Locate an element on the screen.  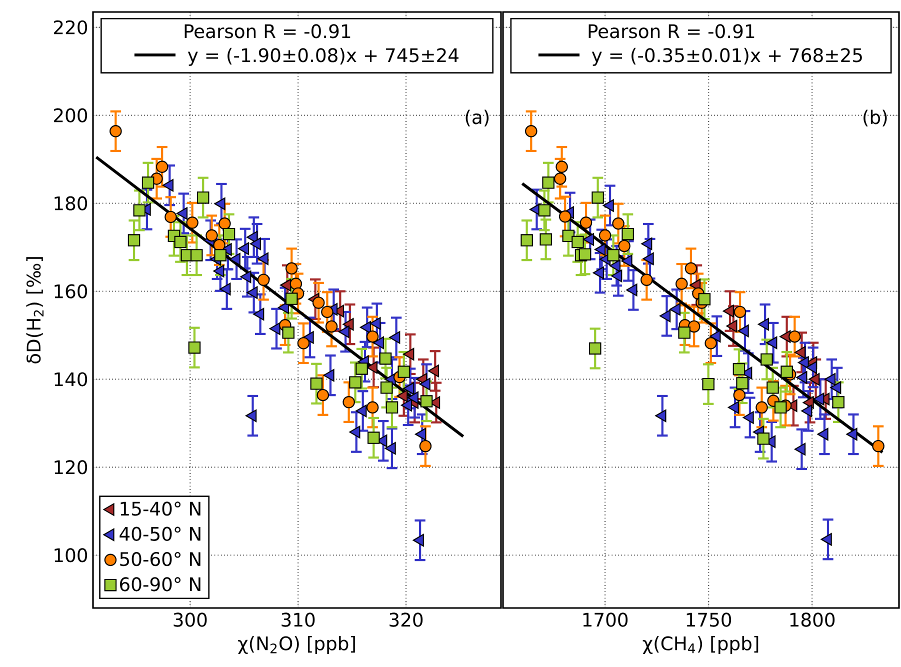
y-tick-label: 120 is located at coordinates (71, 467).